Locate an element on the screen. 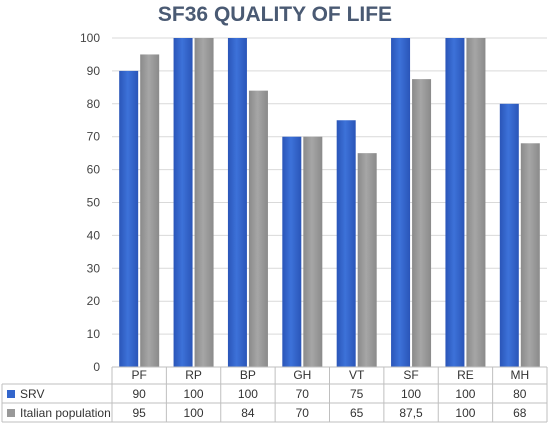 The height and width of the screenshot is (427, 550). legend-label: Italian population is located at coordinates (65, 413).